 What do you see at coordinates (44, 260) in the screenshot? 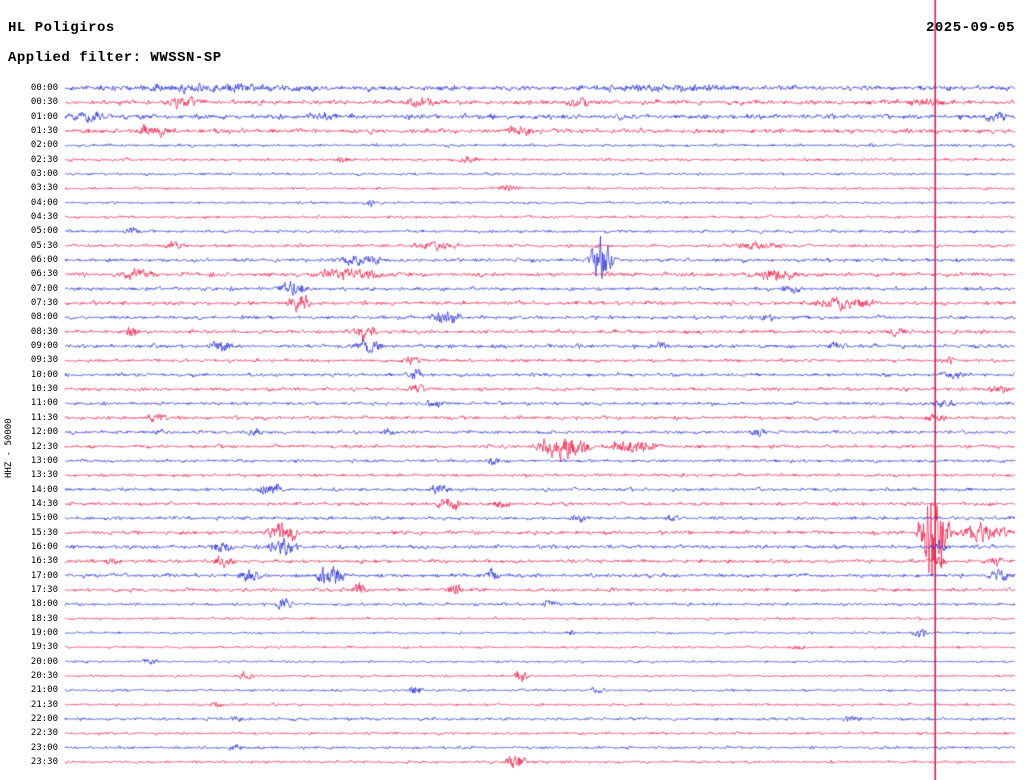
I see `time-label: 06:00` at bounding box center [44, 260].